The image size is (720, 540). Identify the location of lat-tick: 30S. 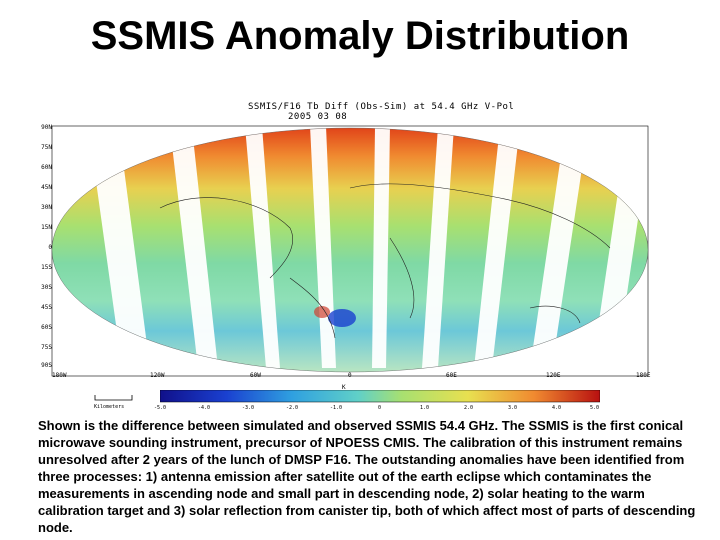
(46, 287).